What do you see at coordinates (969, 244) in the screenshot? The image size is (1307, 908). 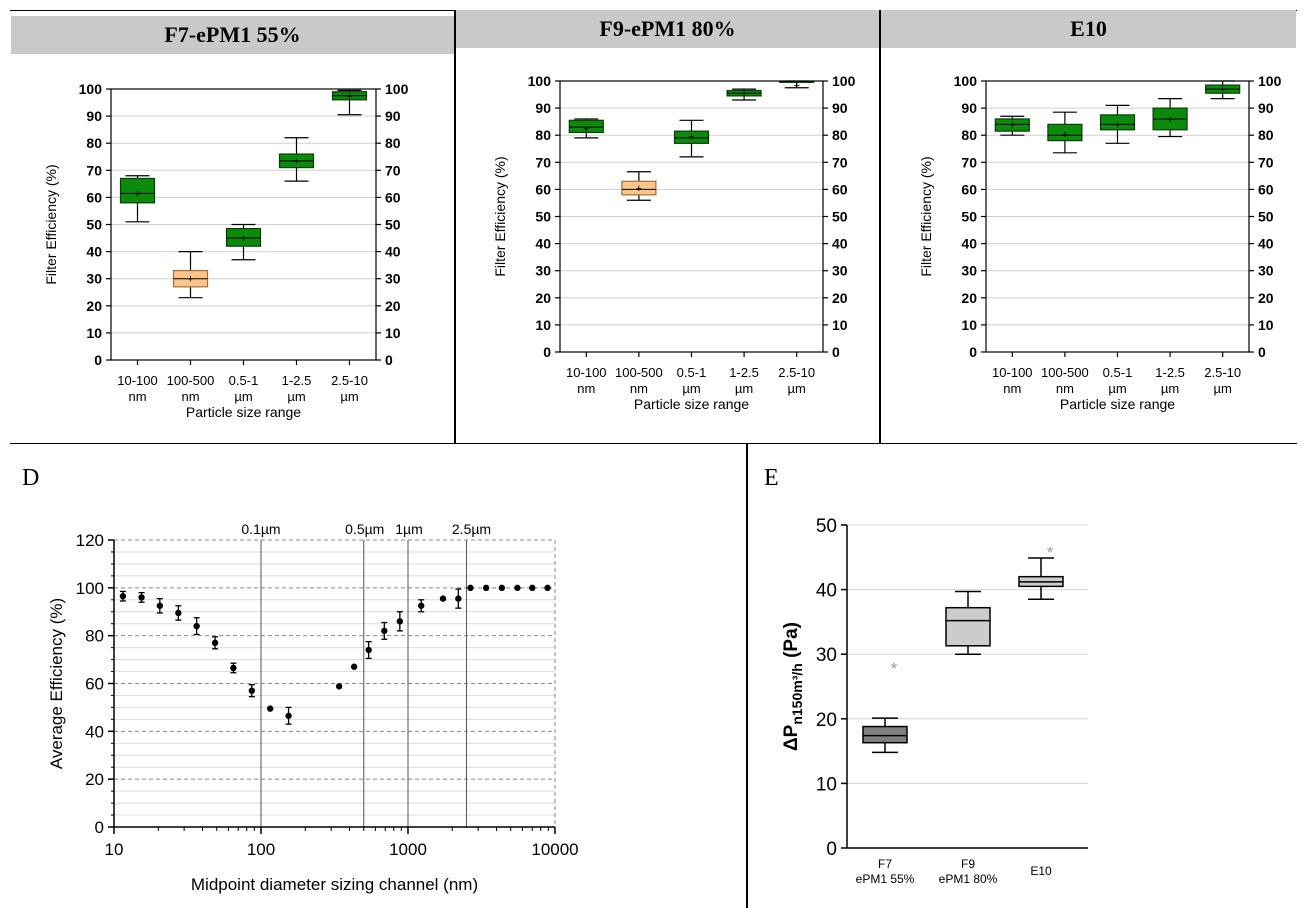 I see `p2-ytick-label-left: 40` at bounding box center [969, 244].